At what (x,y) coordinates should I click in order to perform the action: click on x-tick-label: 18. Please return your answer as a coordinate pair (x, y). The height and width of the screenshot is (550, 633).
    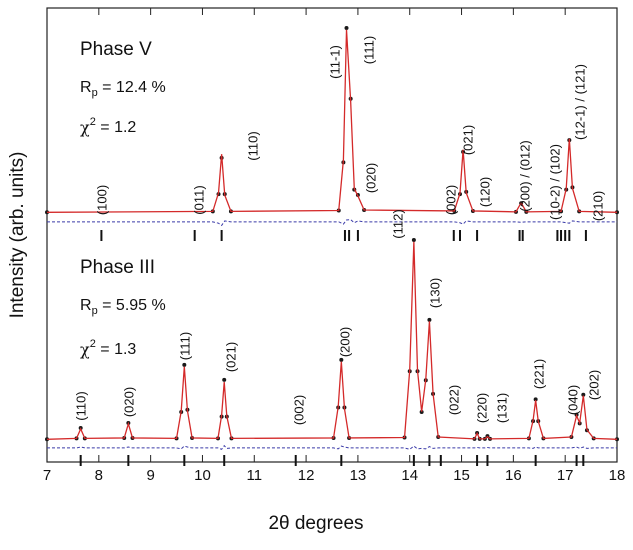
    Looking at the image, I should click on (617, 475).